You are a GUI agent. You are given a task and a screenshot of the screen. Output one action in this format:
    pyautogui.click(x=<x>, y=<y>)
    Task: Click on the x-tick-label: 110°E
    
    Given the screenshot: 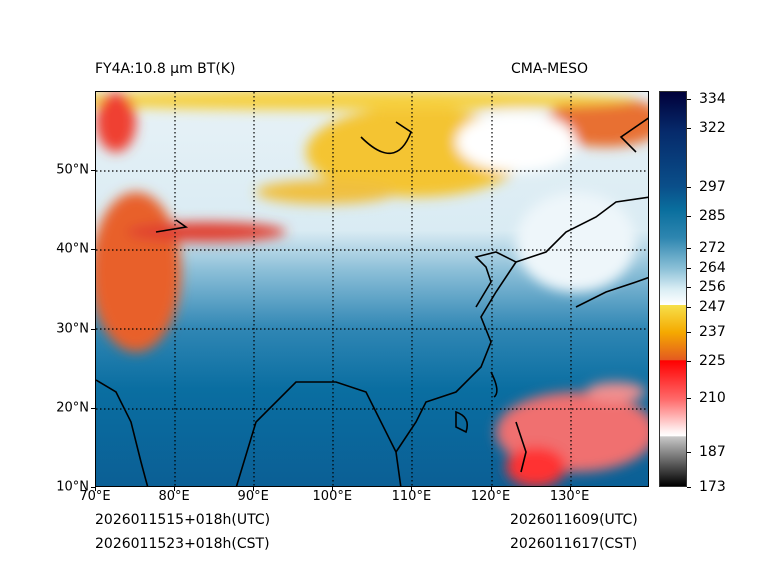 What is the action you would take?
    pyautogui.click(x=411, y=496)
    